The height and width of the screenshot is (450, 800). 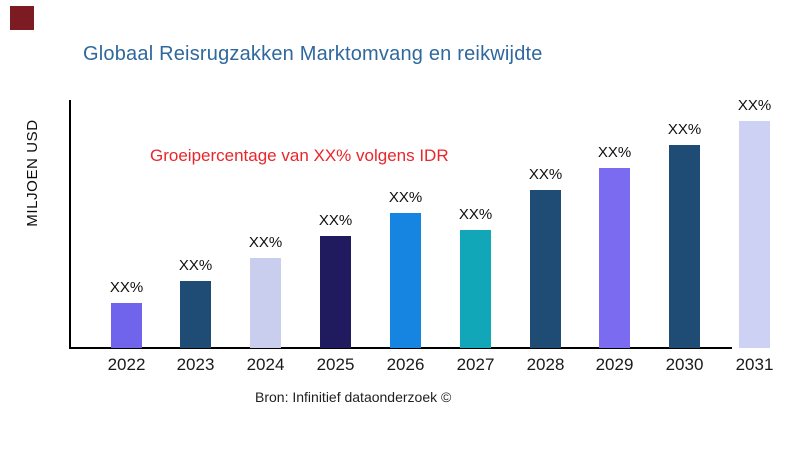 What do you see at coordinates (353, 397) in the screenshot?
I see `source-note: Bron: Infinitief dataonderzoek ©` at bounding box center [353, 397].